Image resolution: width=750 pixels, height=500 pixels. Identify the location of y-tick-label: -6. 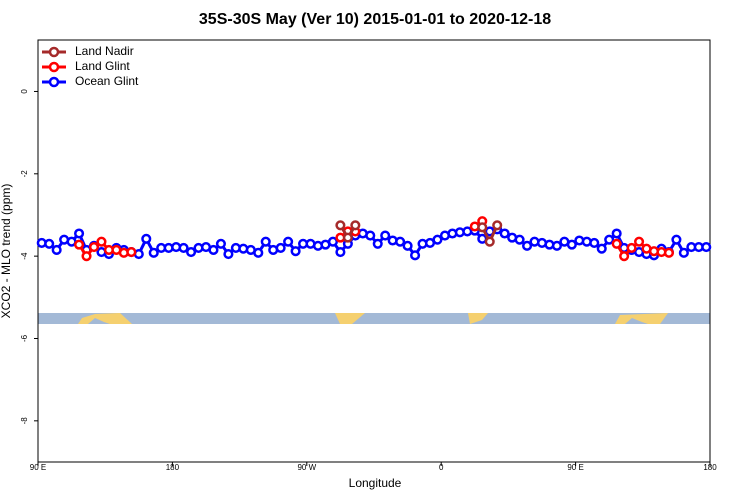
(24, 338).